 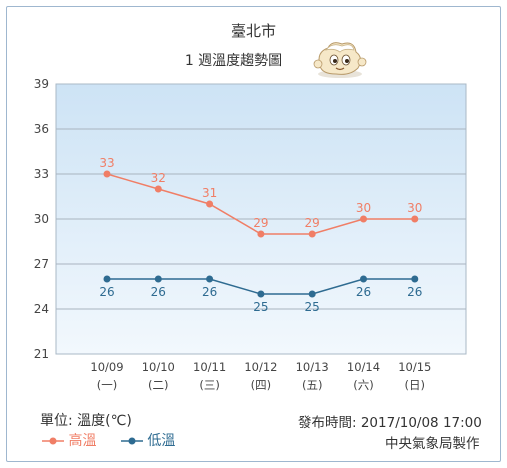 I want to click on data-label: 31, so click(x=209, y=193).